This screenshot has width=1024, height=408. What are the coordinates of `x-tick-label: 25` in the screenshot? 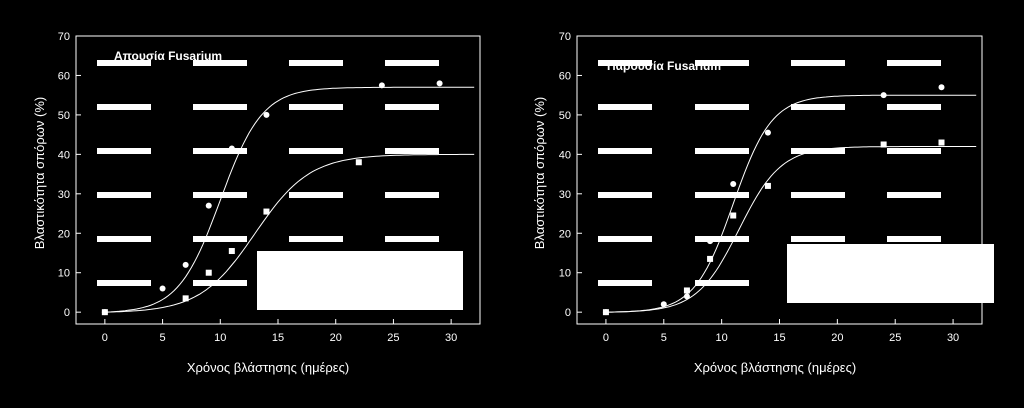 It's located at (895, 338).